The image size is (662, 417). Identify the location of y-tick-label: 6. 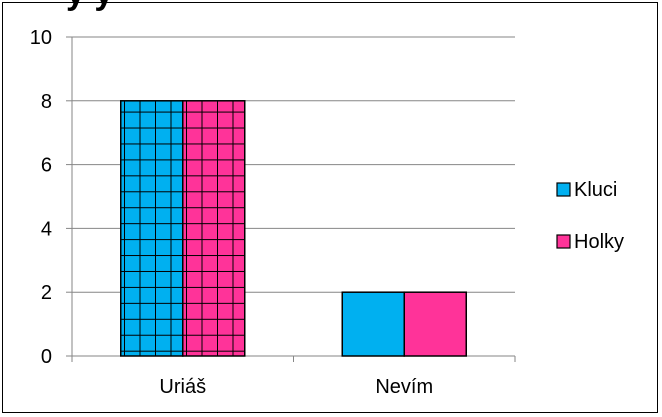
(46, 166).